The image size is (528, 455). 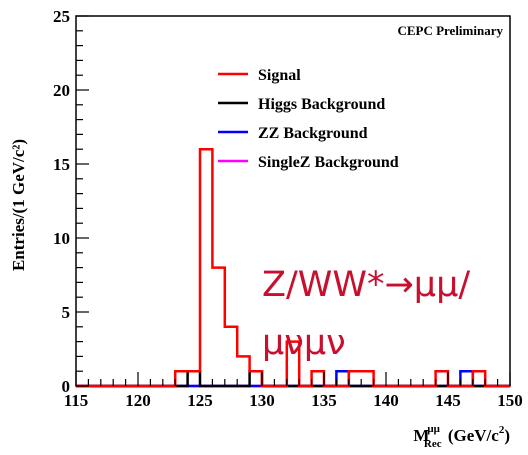 What do you see at coordinates (393, 314) in the screenshot?
I see `process-overlay-label: Z/WW*→μμ/ μνμν` at bounding box center [393, 314].